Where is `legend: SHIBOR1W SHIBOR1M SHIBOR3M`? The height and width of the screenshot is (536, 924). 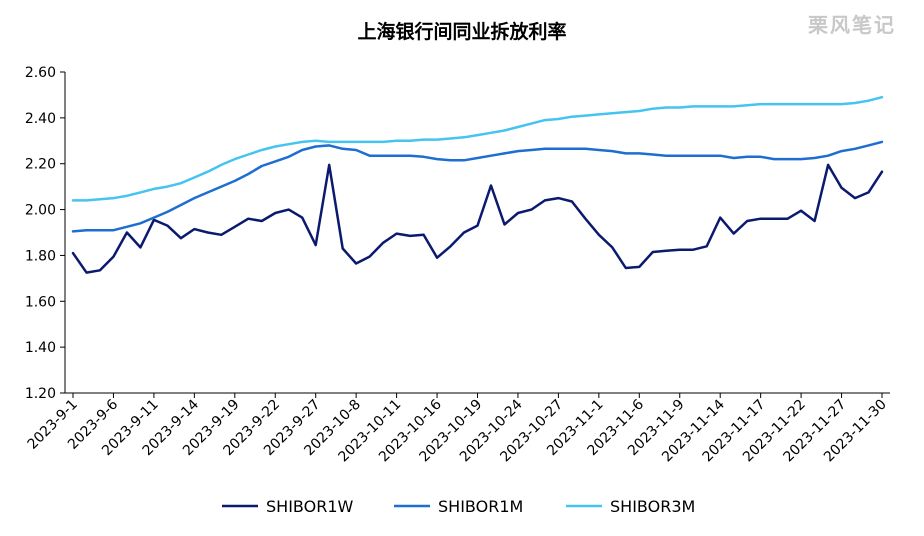 legend: SHIBOR1W SHIBOR1M SHIBOR3M is located at coordinates (458, 506).